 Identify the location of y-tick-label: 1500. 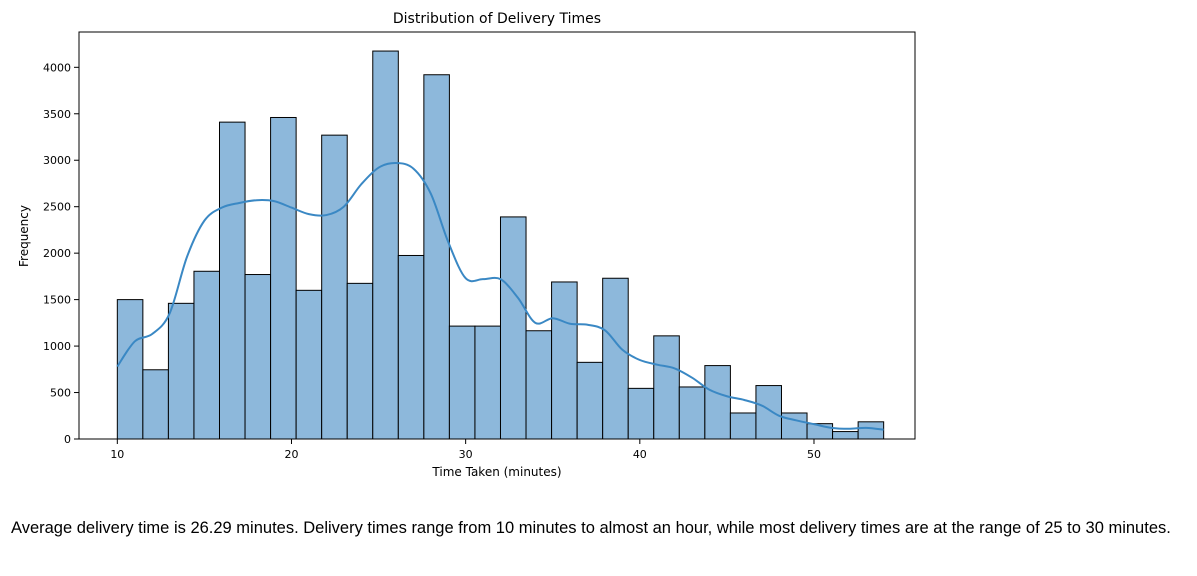
(57, 300).